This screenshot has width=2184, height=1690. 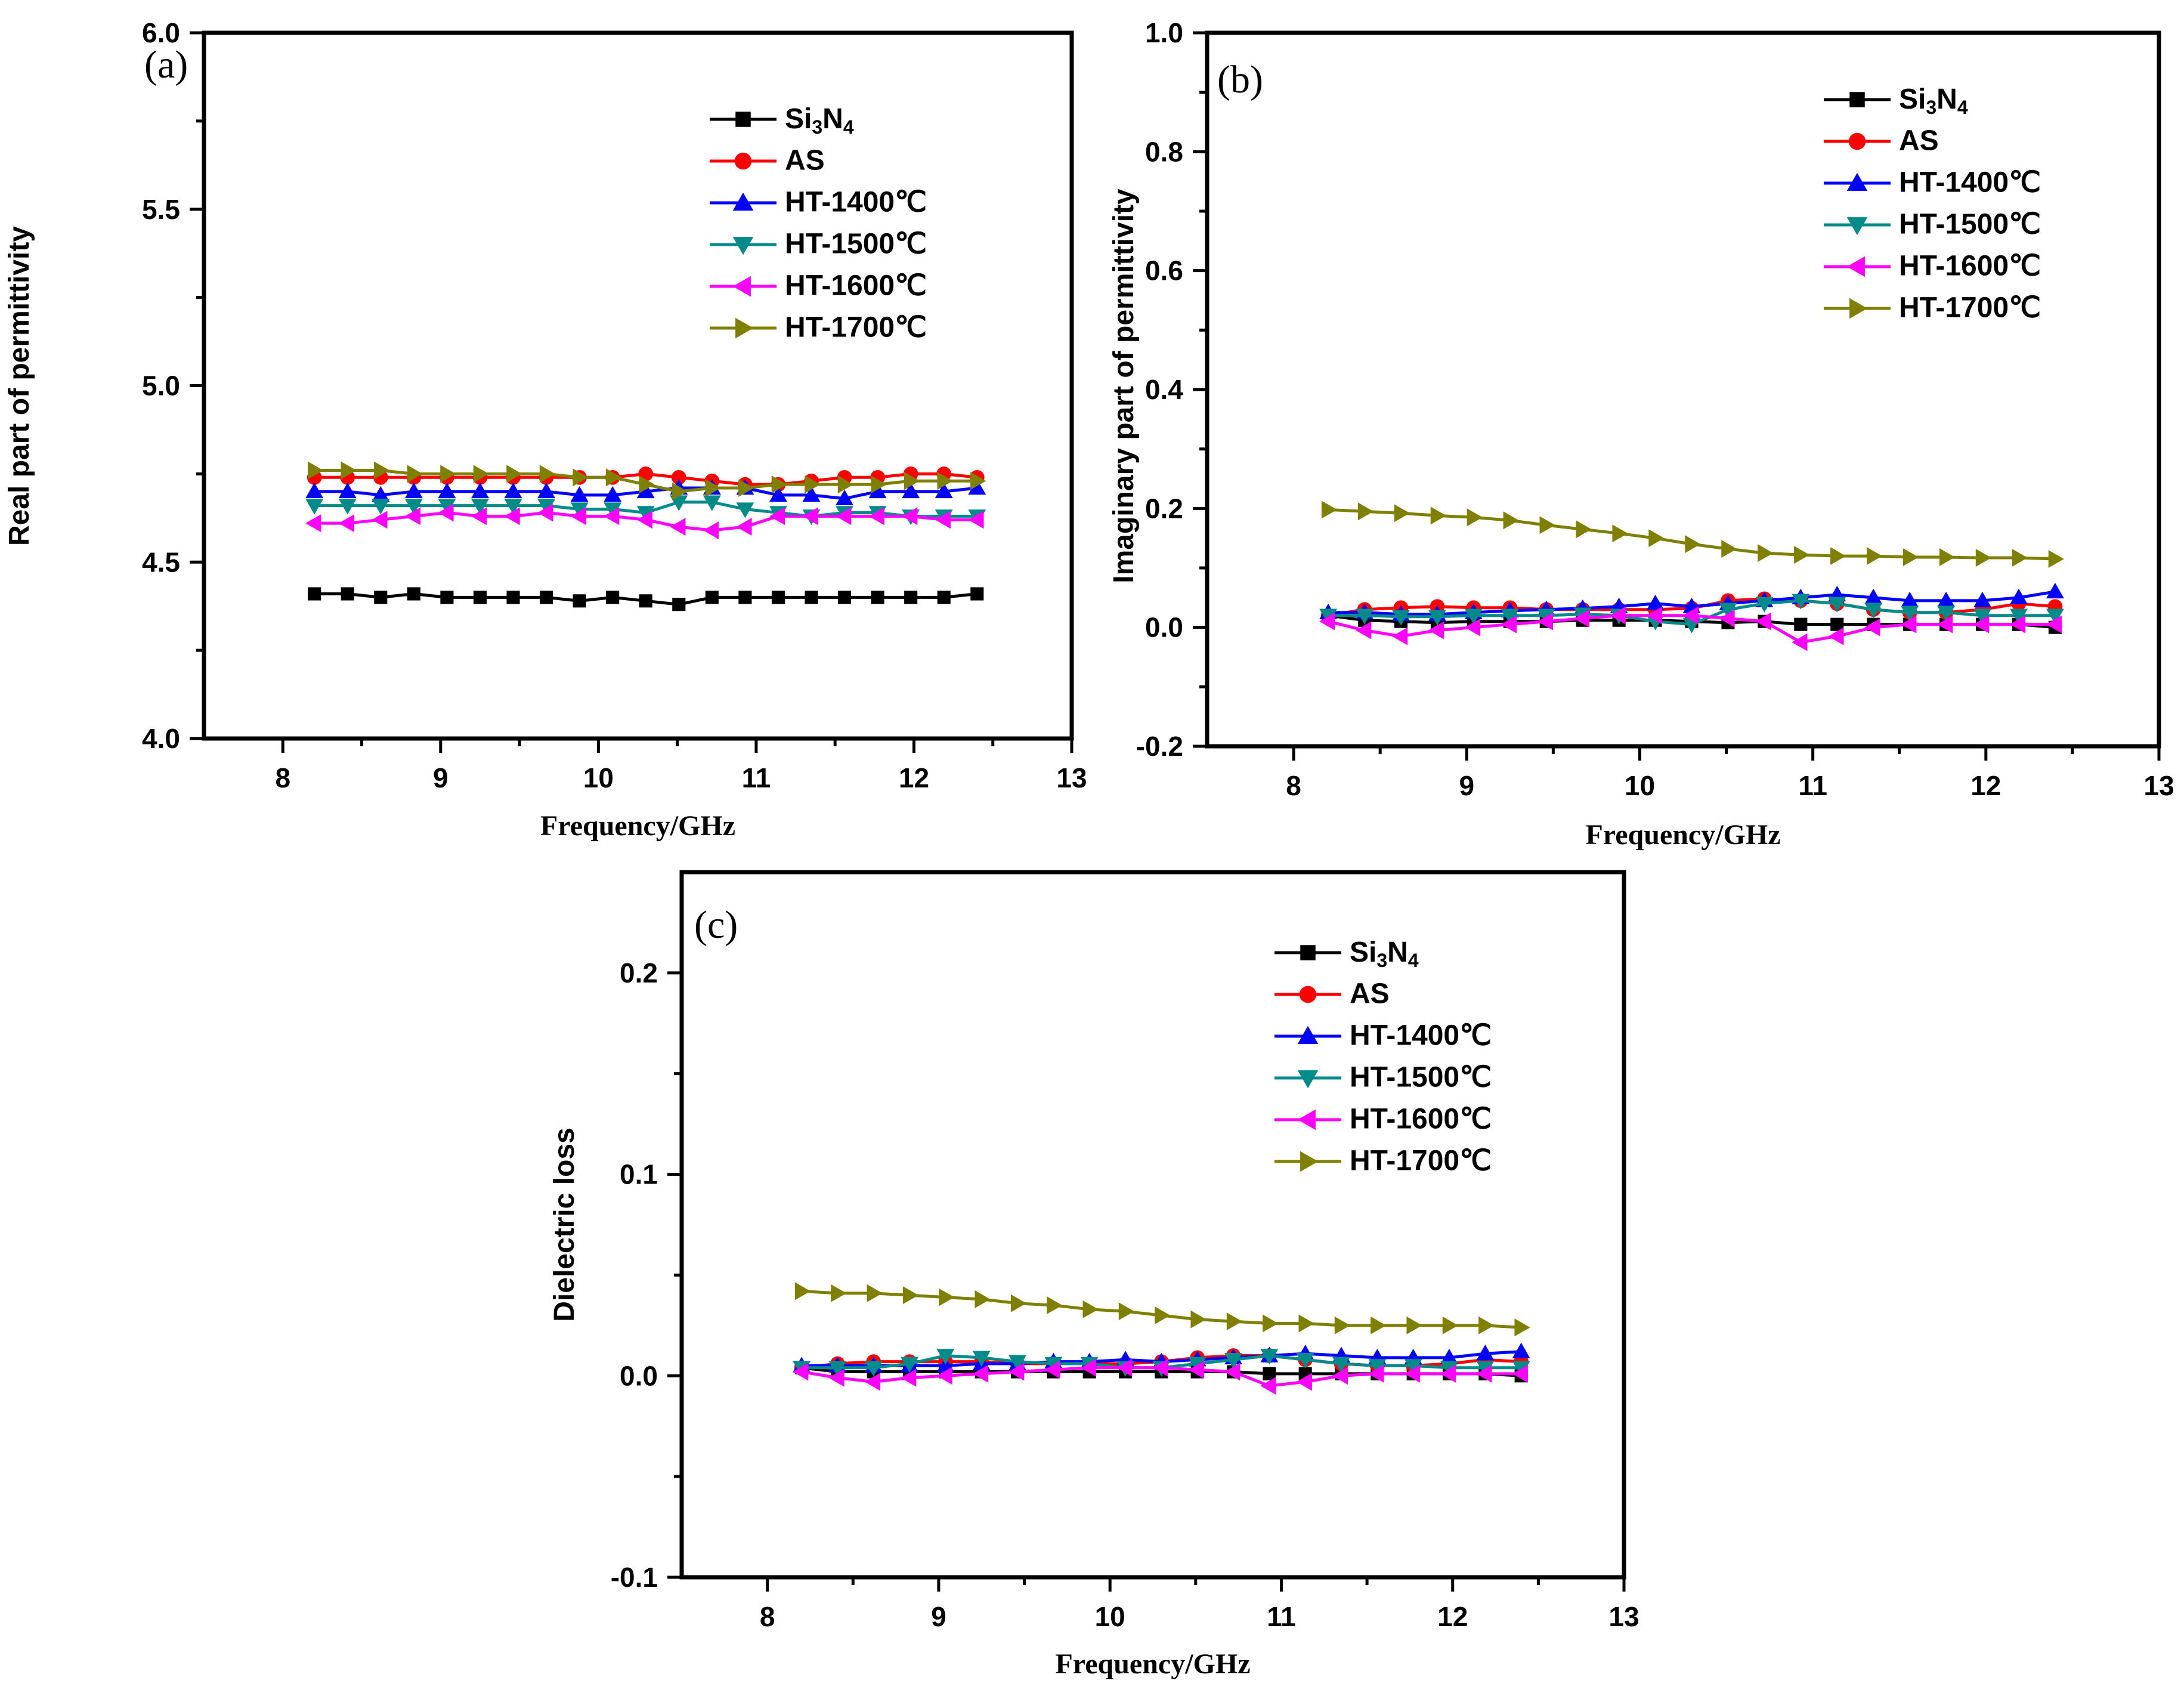 What do you see at coordinates (1164, 32) in the screenshot?
I see `y-tick-label: 1.0` at bounding box center [1164, 32].